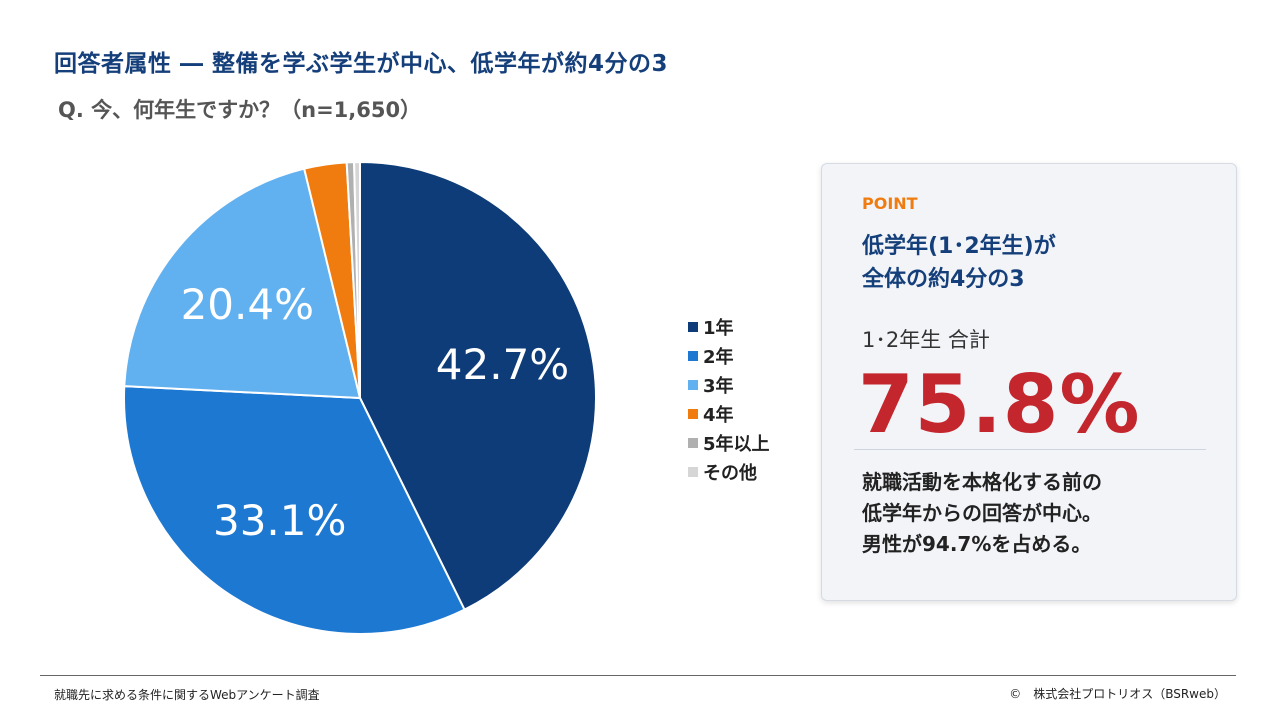 Image resolution: width=1280 pixels, height=720 pixels. Describe the element at coordinates (361, 64) in the screenshot. I see `page-title: 回答者属性 ― 整備を学ぶ学生が中心、低学年が約4分の3` at that location.